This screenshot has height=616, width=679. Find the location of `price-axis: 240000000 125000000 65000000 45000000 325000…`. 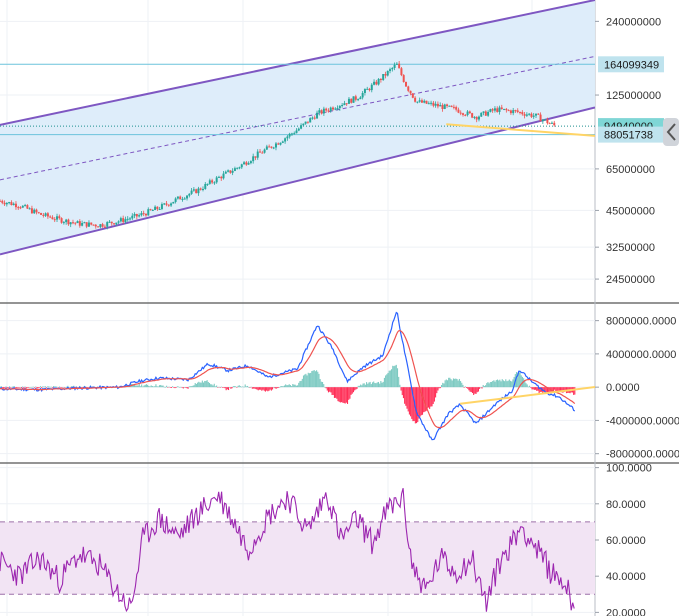

price-axis: 240000000 125000000 65000000 45000000 325000… is located at coordinates (637, 316).